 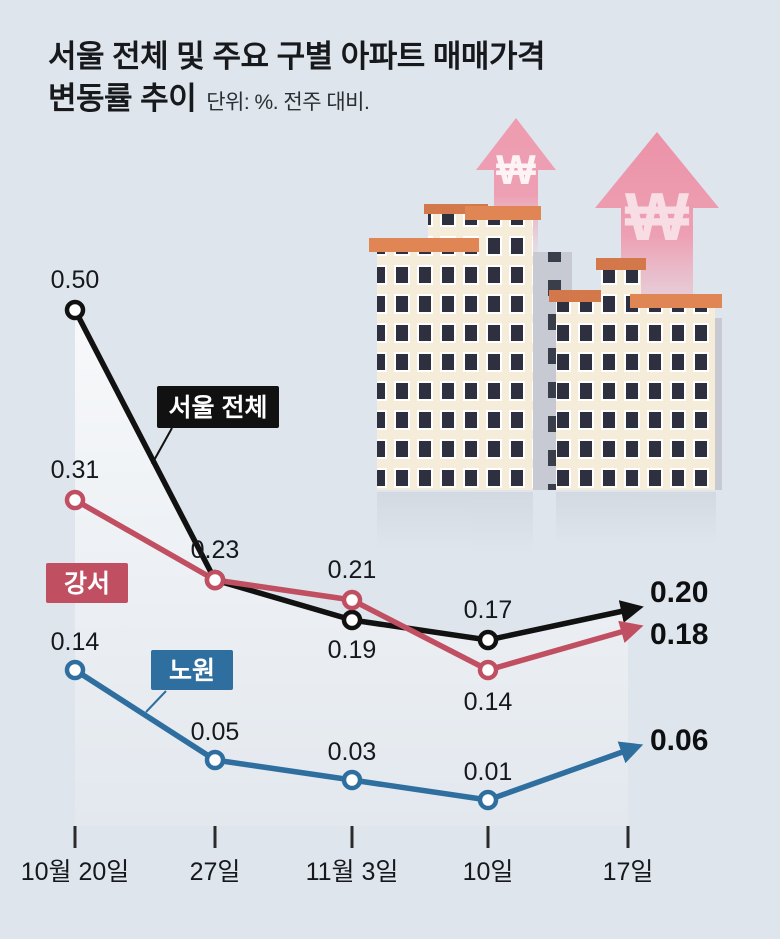 I want to click on won-symbol-large-icon: ₩, so click(x=657, y=217).